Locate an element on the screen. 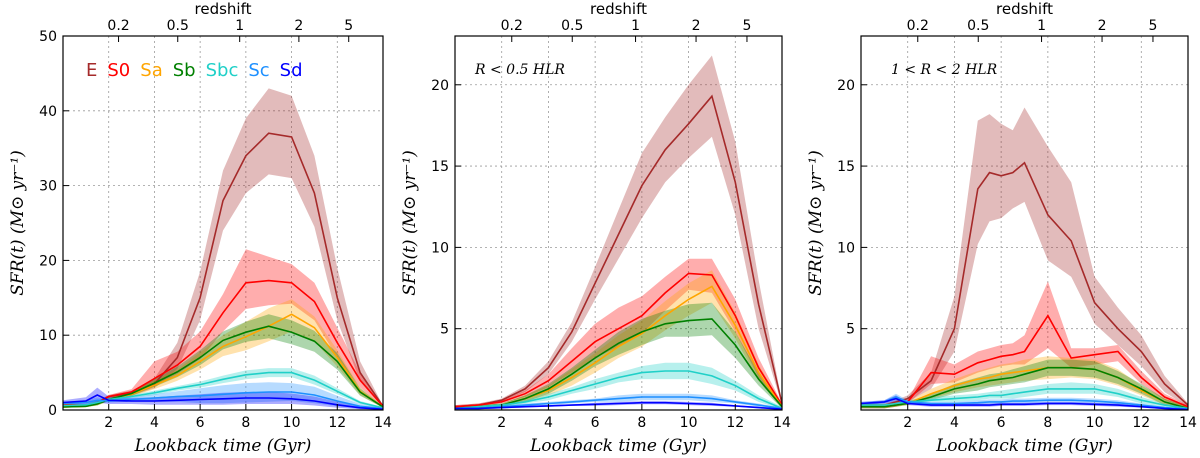 The width and height of the screenshot is (1200, 458). band-sd is located at coordinates (1024, 402).